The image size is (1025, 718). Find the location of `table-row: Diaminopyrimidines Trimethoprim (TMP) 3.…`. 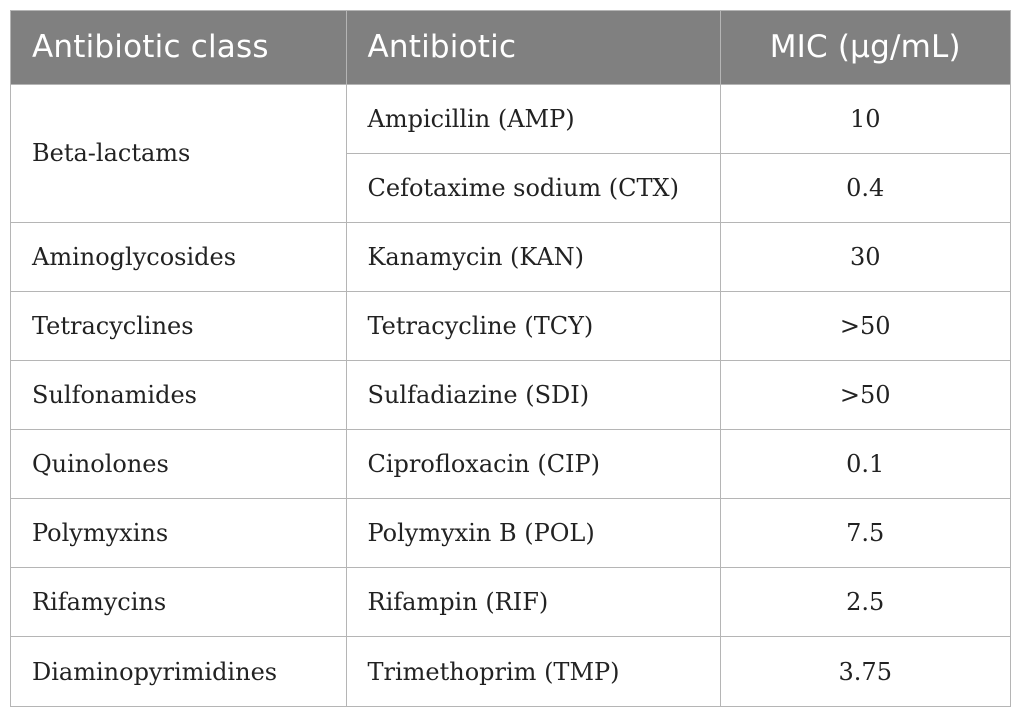

table-row: Diaminopyrimidines Trimethoprim (TMP) 3.… is located at coordinates (510, 671).